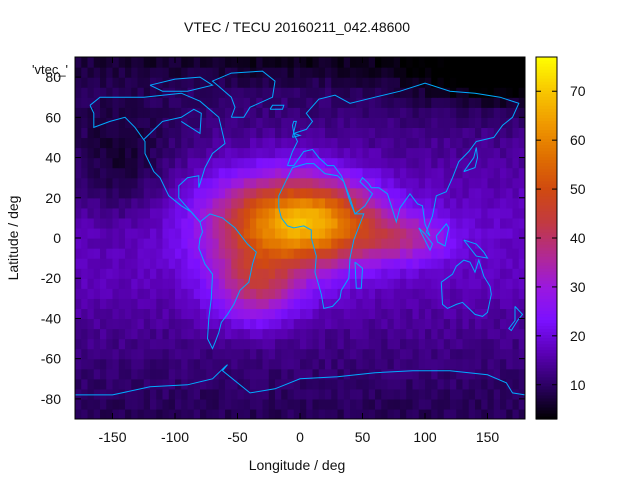 Image resolution: width=640 pixels, height=480 pixels. I want to click on y-tick-label: -20, so click(51, 278).